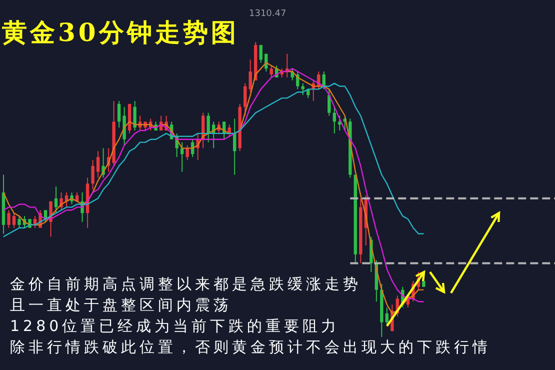  I want to click on annotation: 1310.47, so click(267, 14).